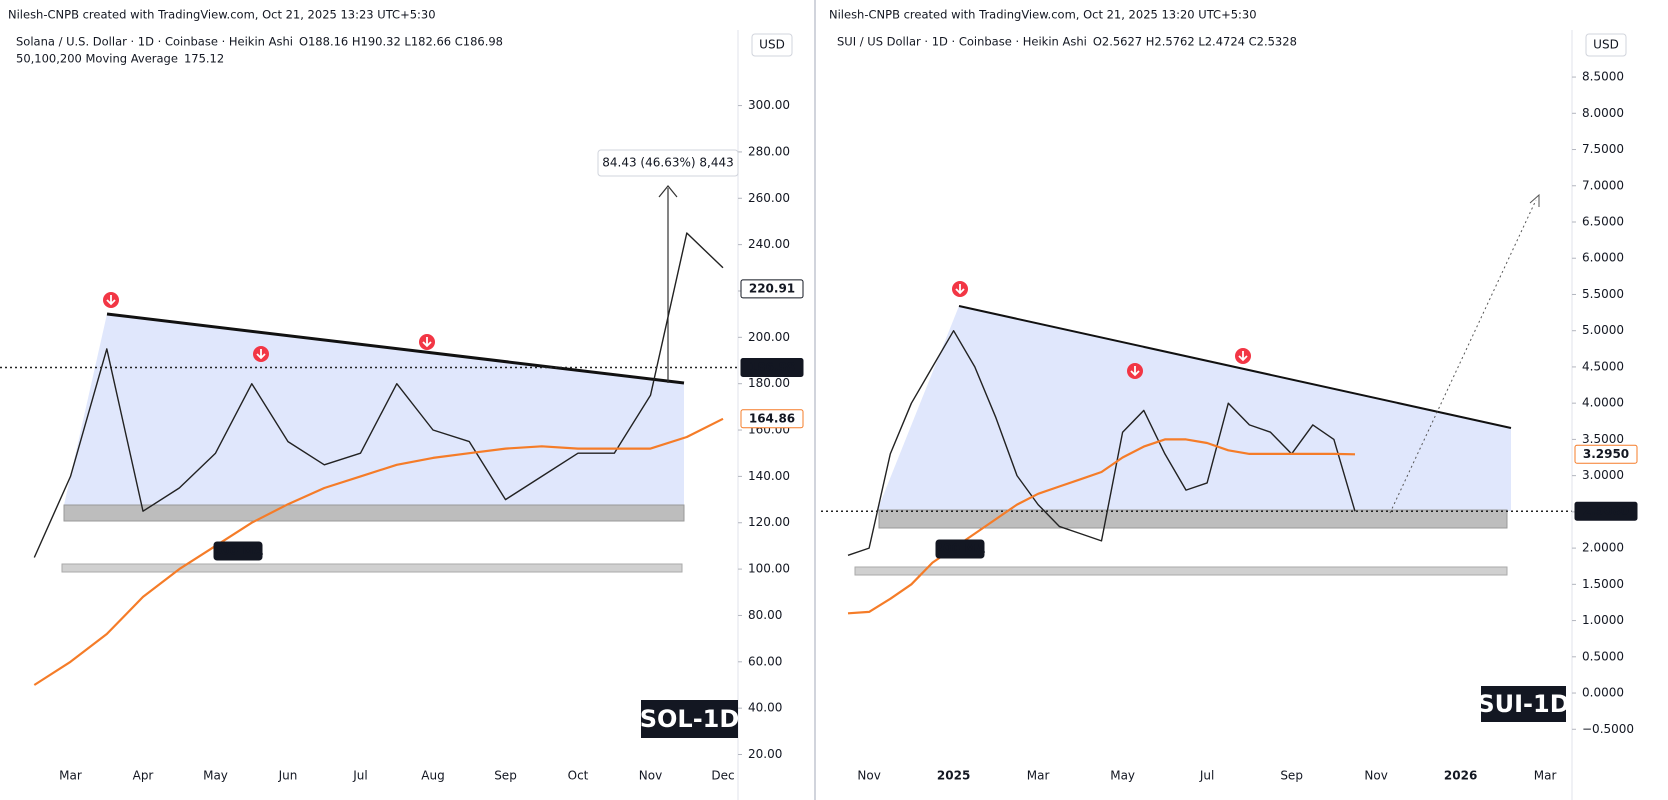 The width and height of the screenshot is (1668, 800). I want to click on y-tick-label: 1.0000, so click(1603, 620).